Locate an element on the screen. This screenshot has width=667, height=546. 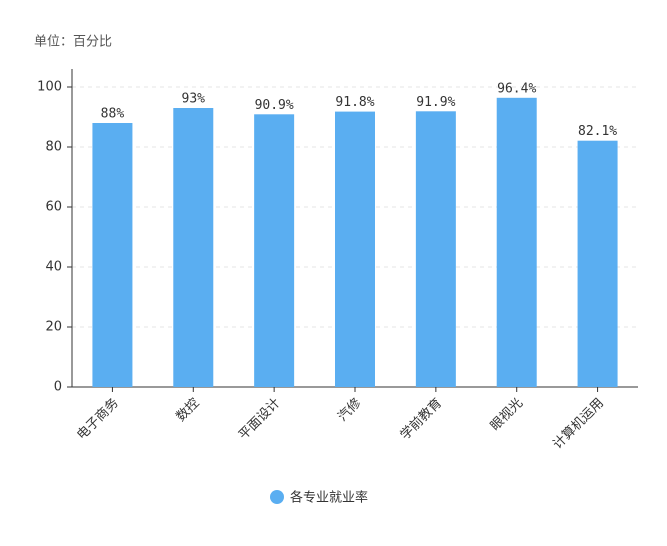
value-label: 96.4% is located at coordinates (516, 88).